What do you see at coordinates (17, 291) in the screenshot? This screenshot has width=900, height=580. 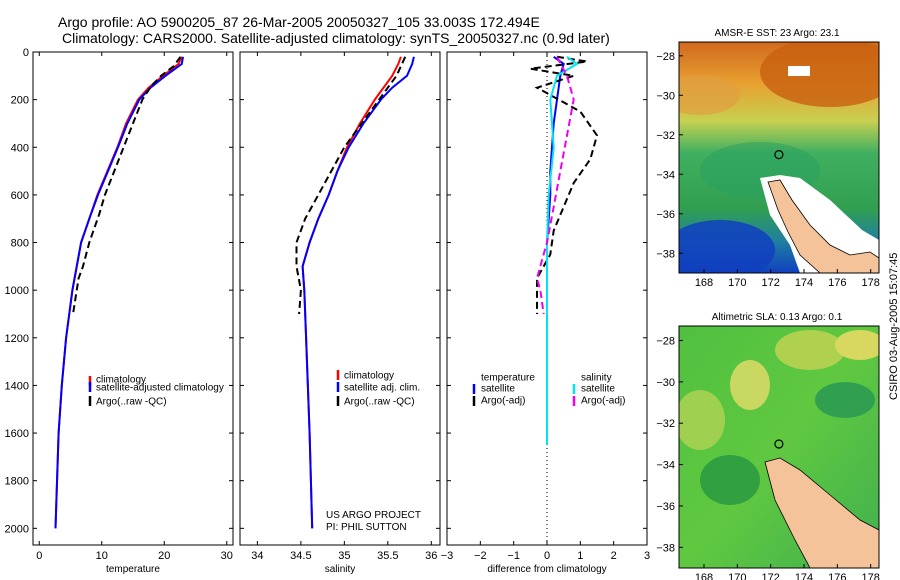 I see `y-tick-label: 1000` at bounding box center [17, 291].